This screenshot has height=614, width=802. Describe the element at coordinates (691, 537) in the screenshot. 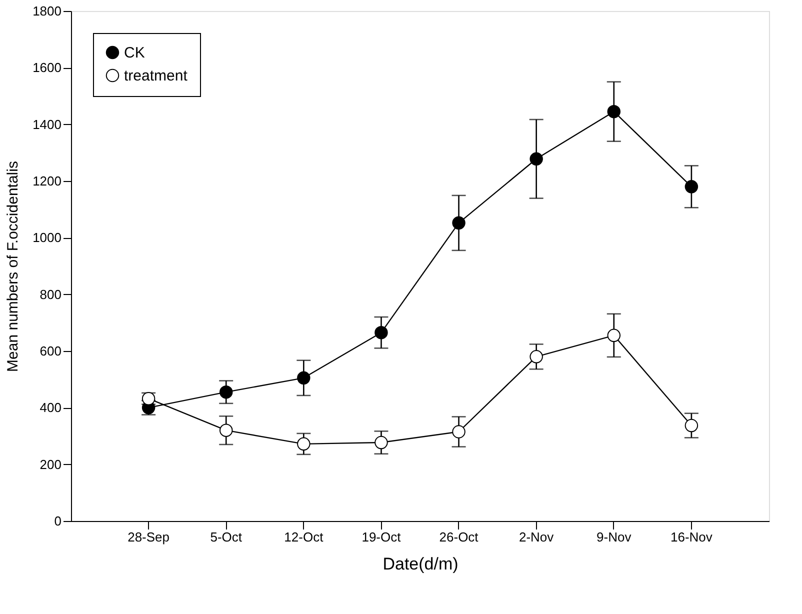

I see `x-tick-label: 16-Nov` at that location.